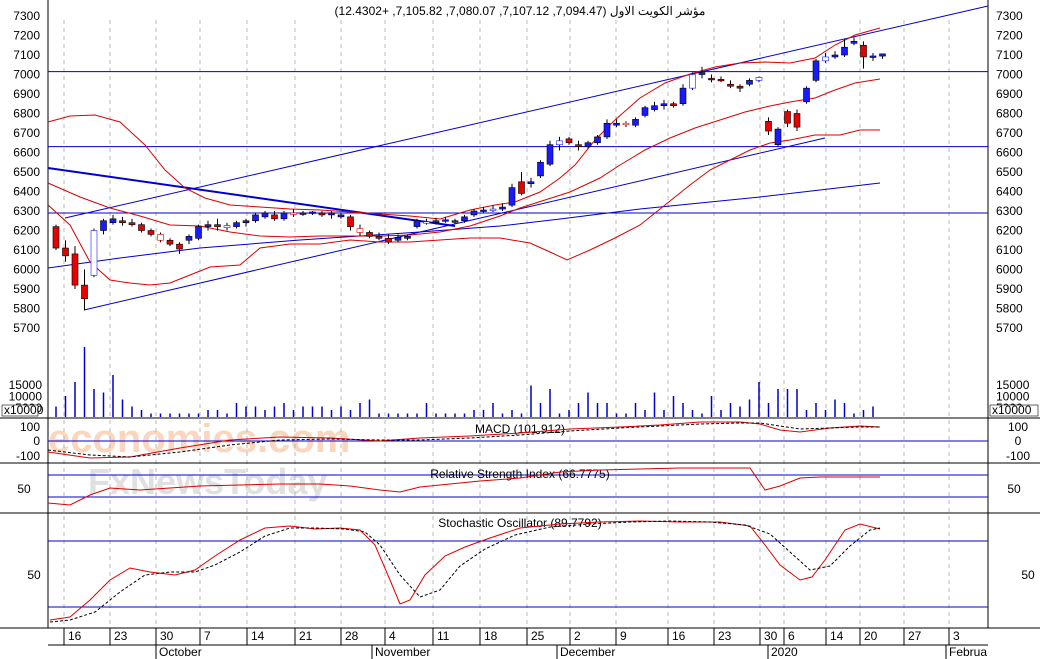  What do you see at coordinates (1014, 489) in the screenshot?
I see `rsi-axis-right-50: 50` at bounding box center [1014, 489].